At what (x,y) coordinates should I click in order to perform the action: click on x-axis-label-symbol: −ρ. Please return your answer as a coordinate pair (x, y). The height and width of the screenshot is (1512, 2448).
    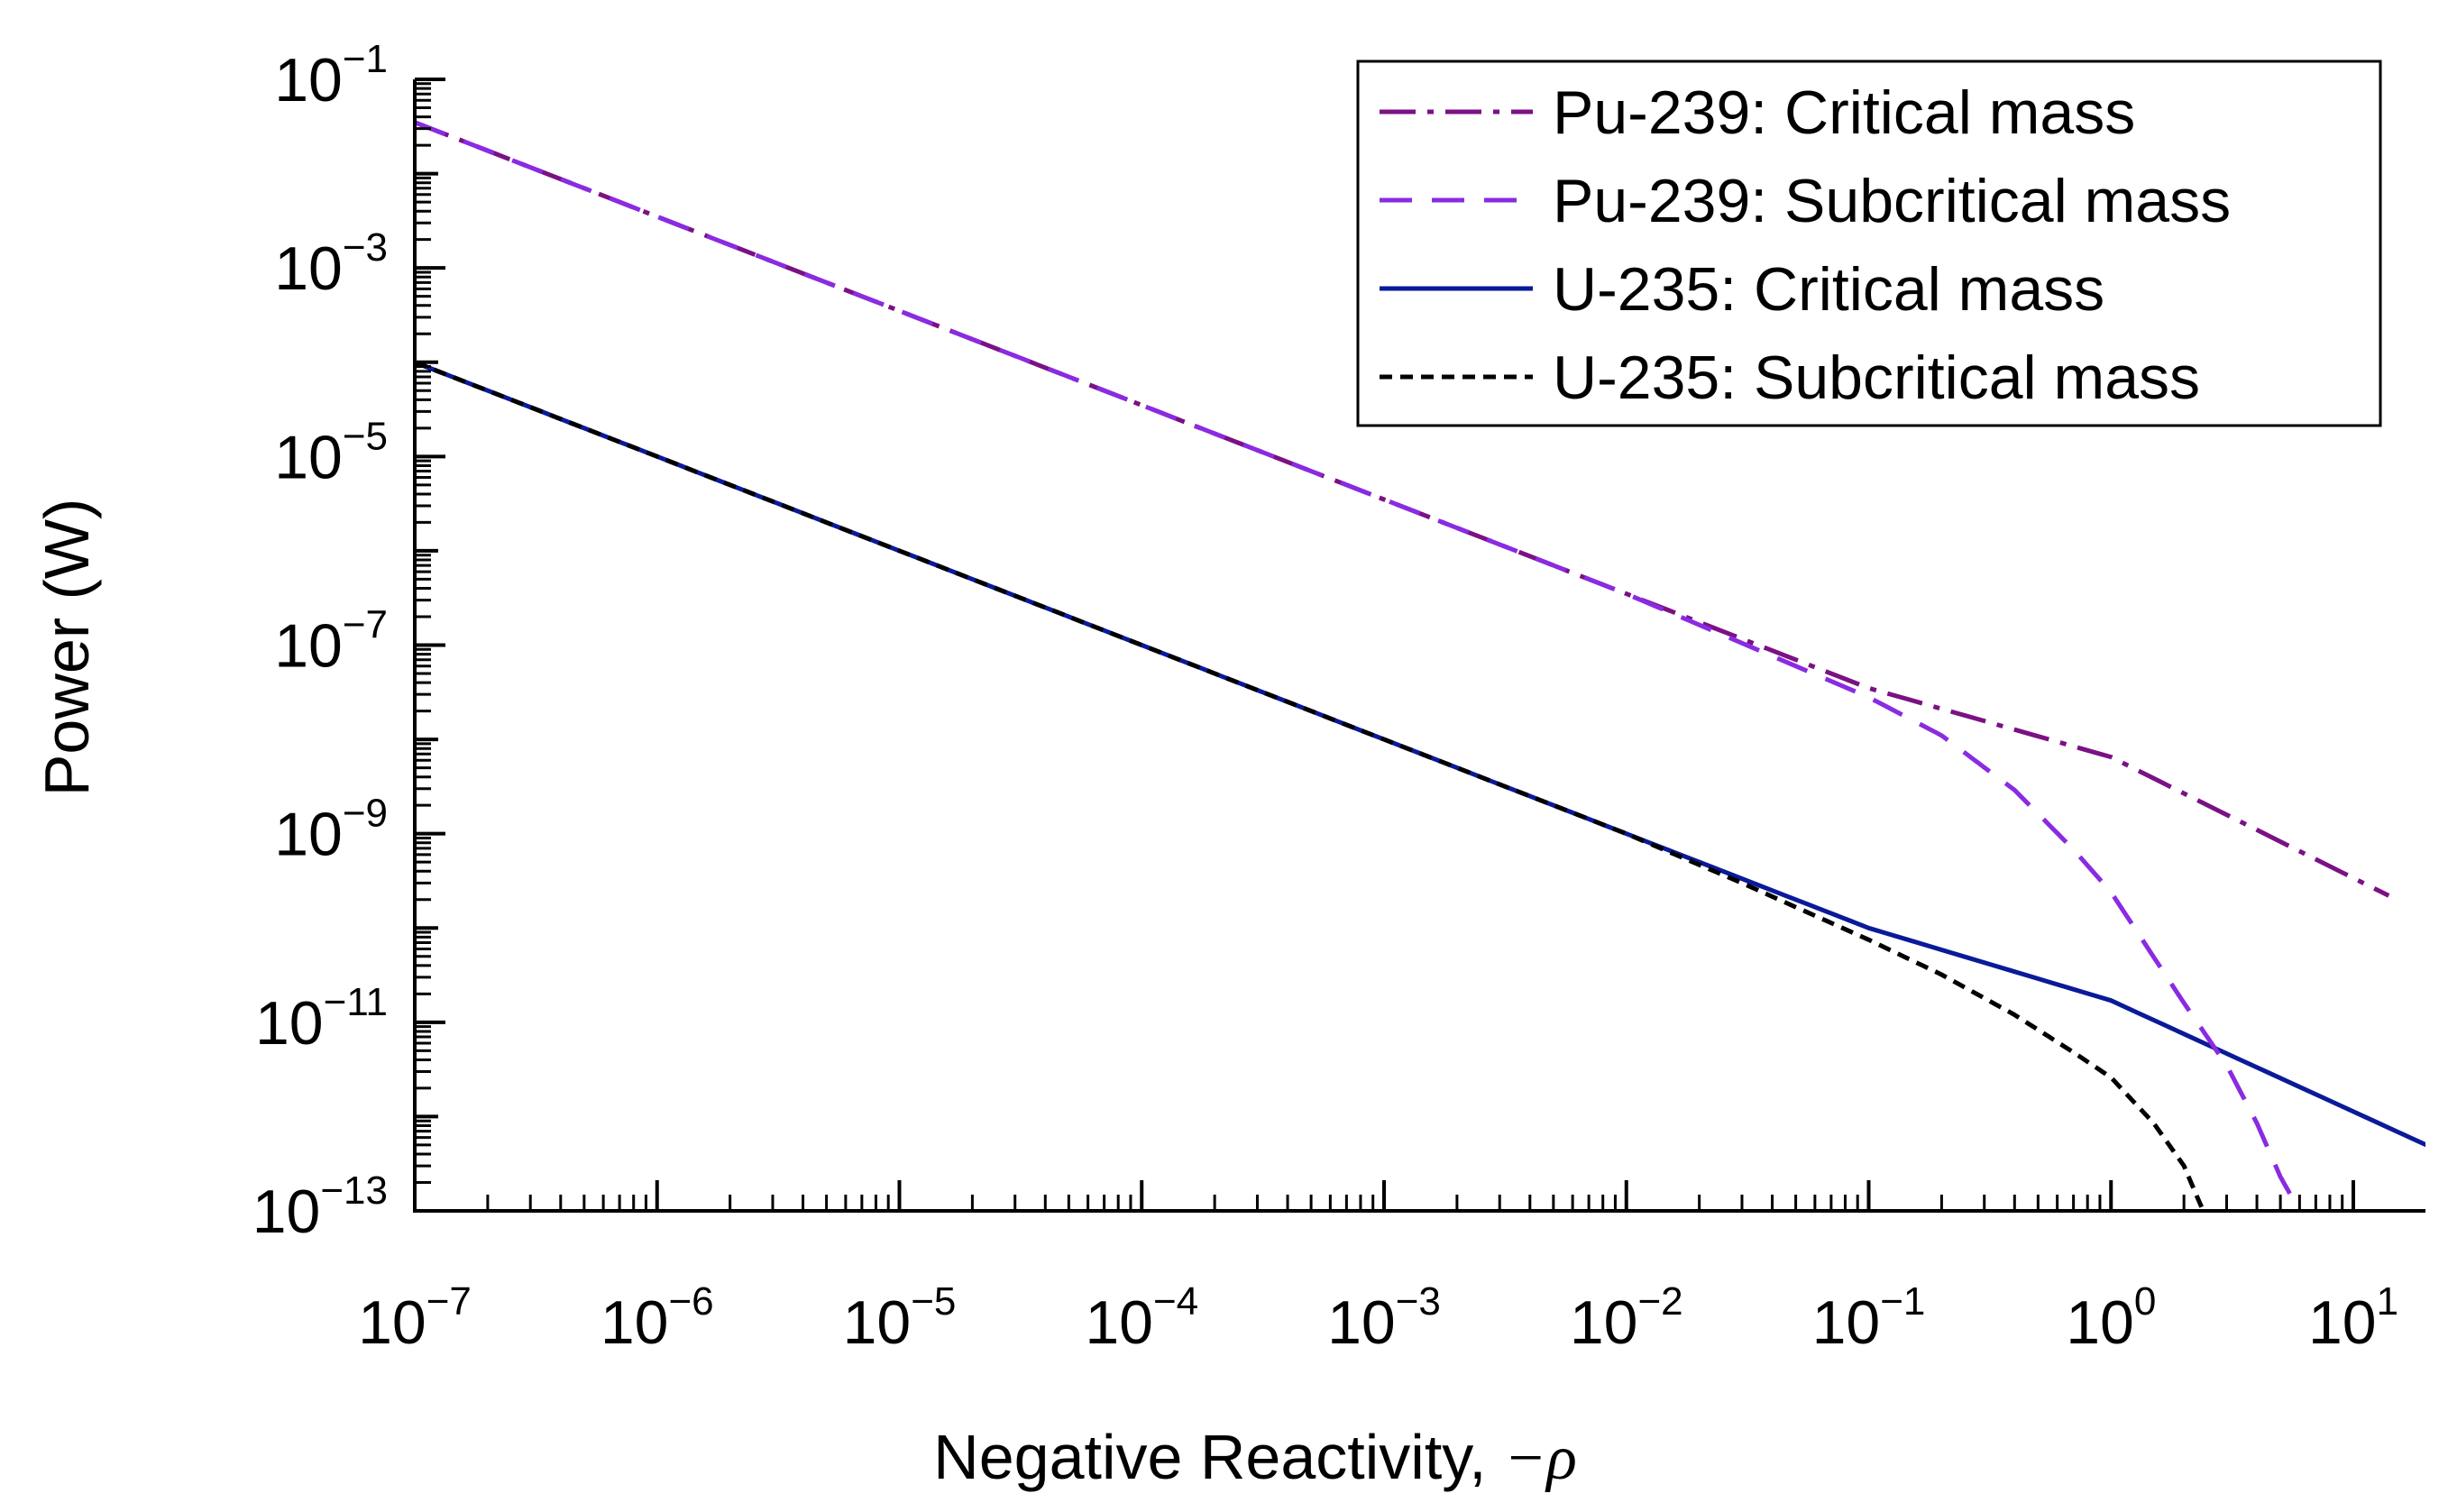
    Looking at the image, I should click on (1541, 1459).